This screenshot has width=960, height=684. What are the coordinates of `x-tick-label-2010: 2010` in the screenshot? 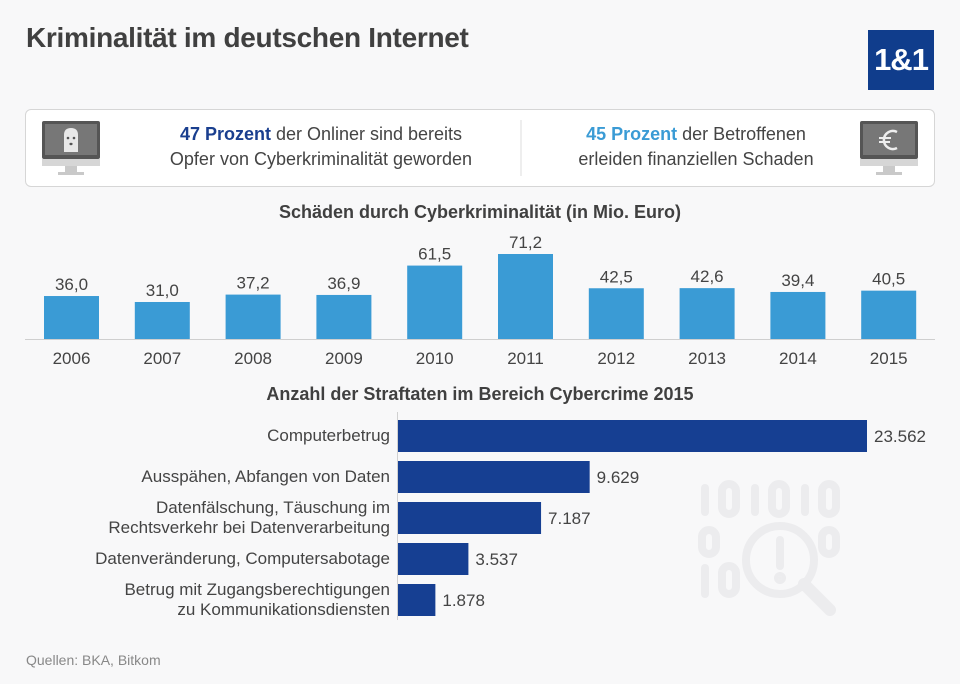 It's located at (435, 358).